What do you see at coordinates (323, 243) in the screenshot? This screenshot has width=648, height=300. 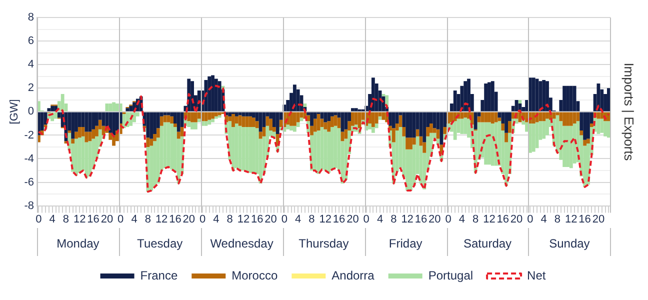 I see `text: Thursday` at bounding box center [323, 243].